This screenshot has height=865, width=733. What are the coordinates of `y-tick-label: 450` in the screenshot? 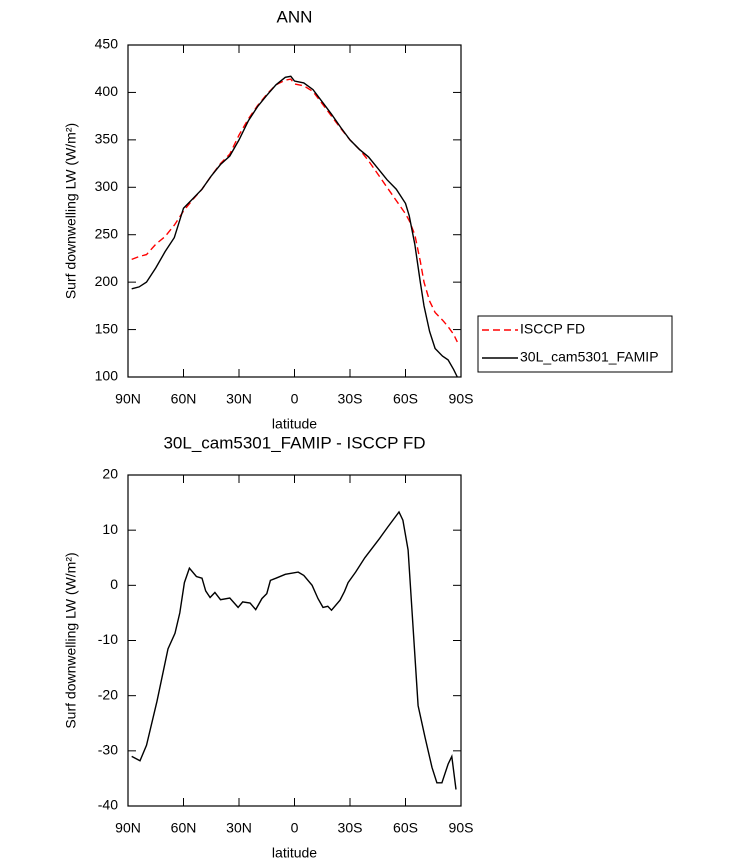 It's located at (107, 44).